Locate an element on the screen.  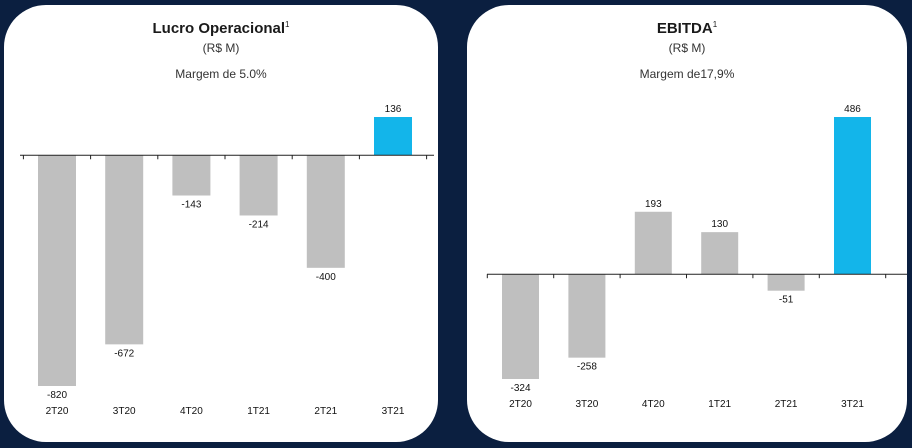
chart-margin-annotation: Margem de17,9% is located at coordinates (687, 74).